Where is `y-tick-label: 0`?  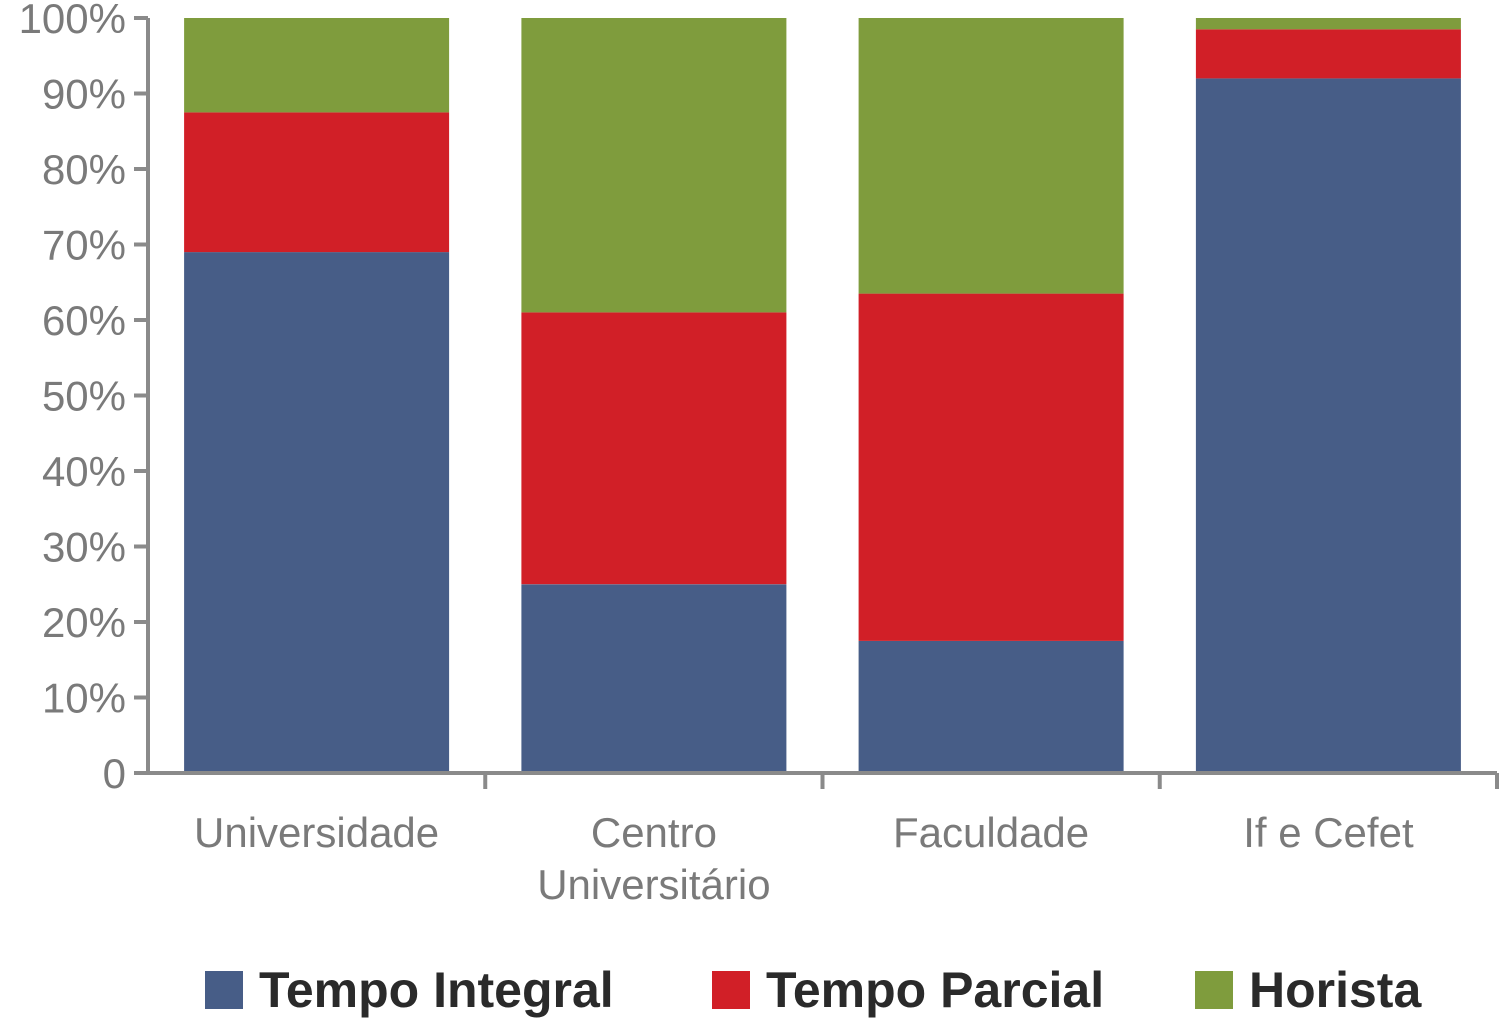
y-tick-label: 0 is located at coordinates (114, 773).